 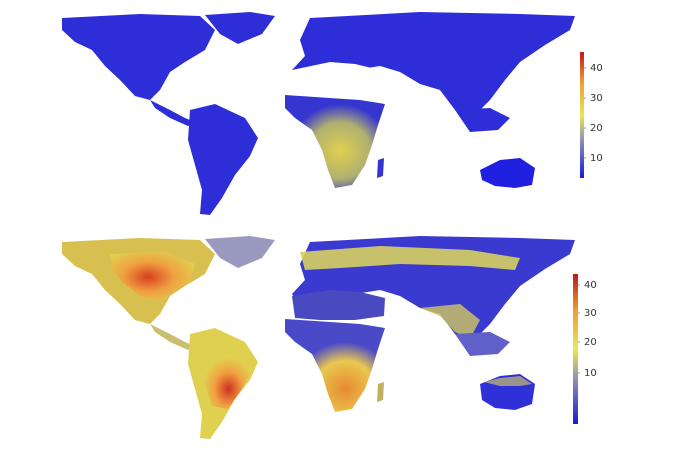 What do you see at coordinates (507, 173) in the screenshot?
I see `australia-landmass` at bounding box center [507, 173].